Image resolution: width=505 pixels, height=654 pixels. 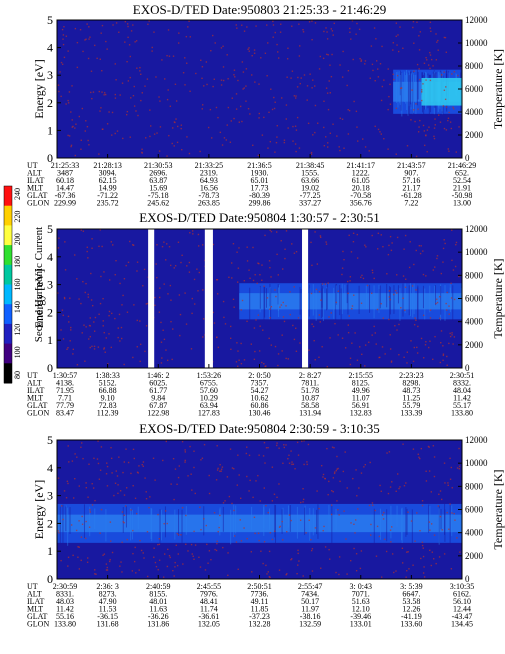 I want to click on table-cell: 1930., so click(x=260, y=173).